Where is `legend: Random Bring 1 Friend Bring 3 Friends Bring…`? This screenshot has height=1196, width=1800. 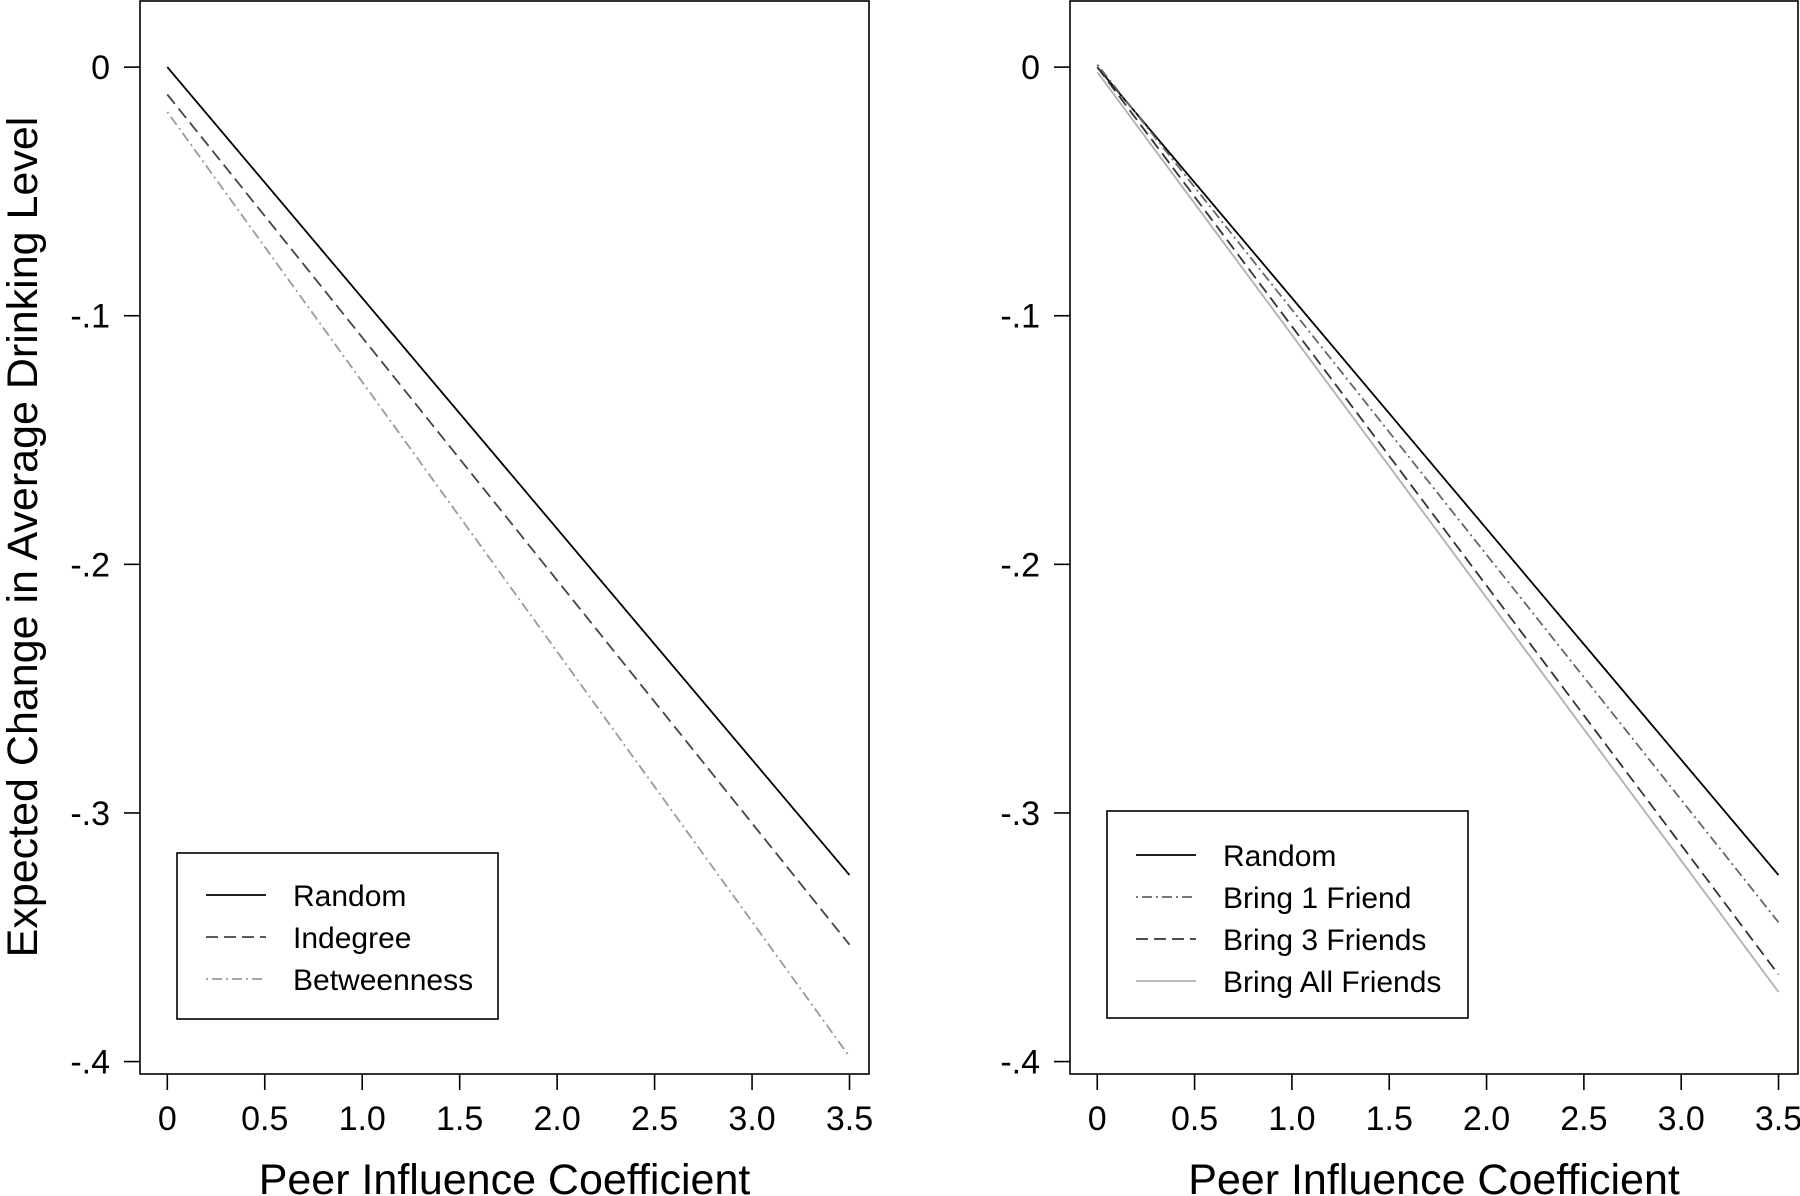 legend: Random Bring 1 Friend Bring 3 Friends Bring… is located at coordinates (1287, 914).